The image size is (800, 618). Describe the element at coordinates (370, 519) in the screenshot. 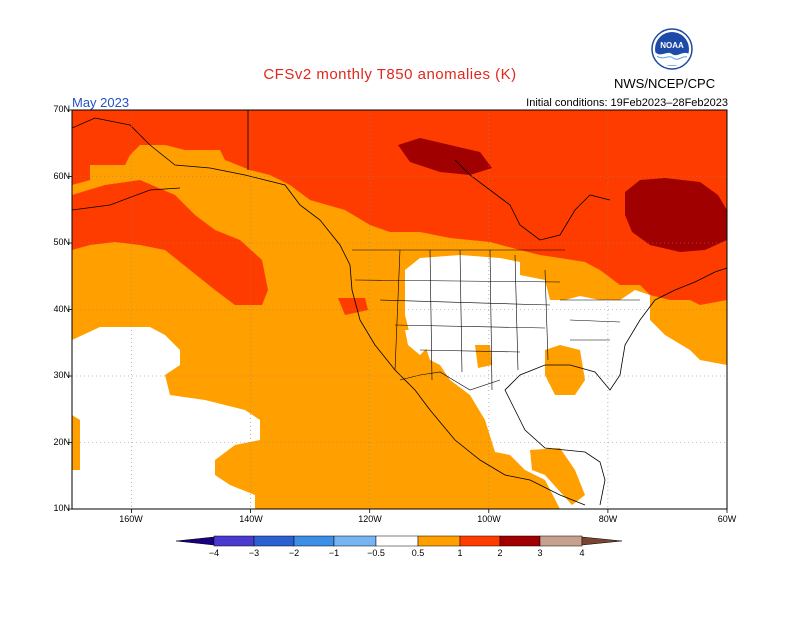

I see `lon-label: 120W` at that location.